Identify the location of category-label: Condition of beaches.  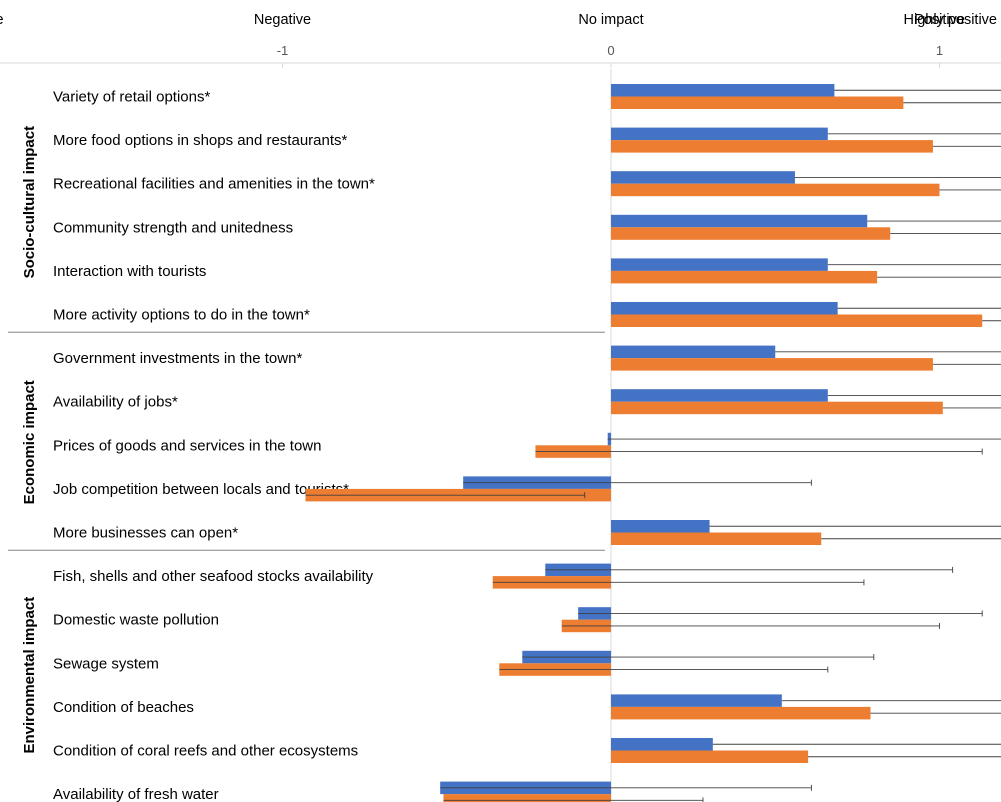
(123, 707).